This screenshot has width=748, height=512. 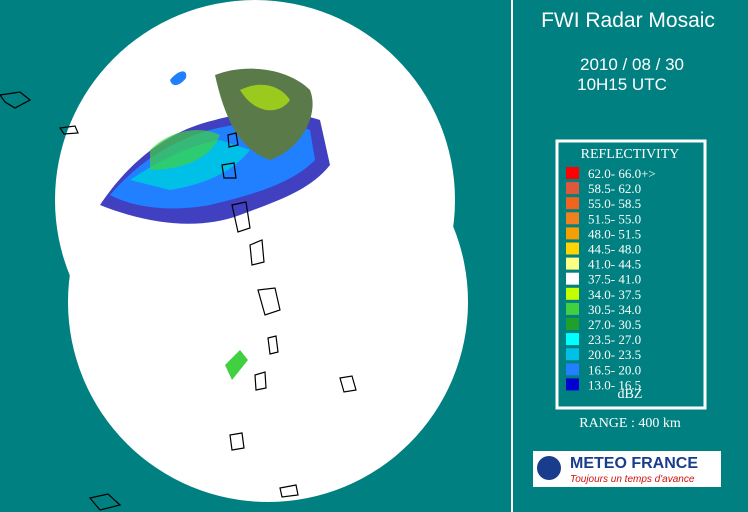 I want to click on legend-label: 37.5- 41.0, so click(x=614, y=279).